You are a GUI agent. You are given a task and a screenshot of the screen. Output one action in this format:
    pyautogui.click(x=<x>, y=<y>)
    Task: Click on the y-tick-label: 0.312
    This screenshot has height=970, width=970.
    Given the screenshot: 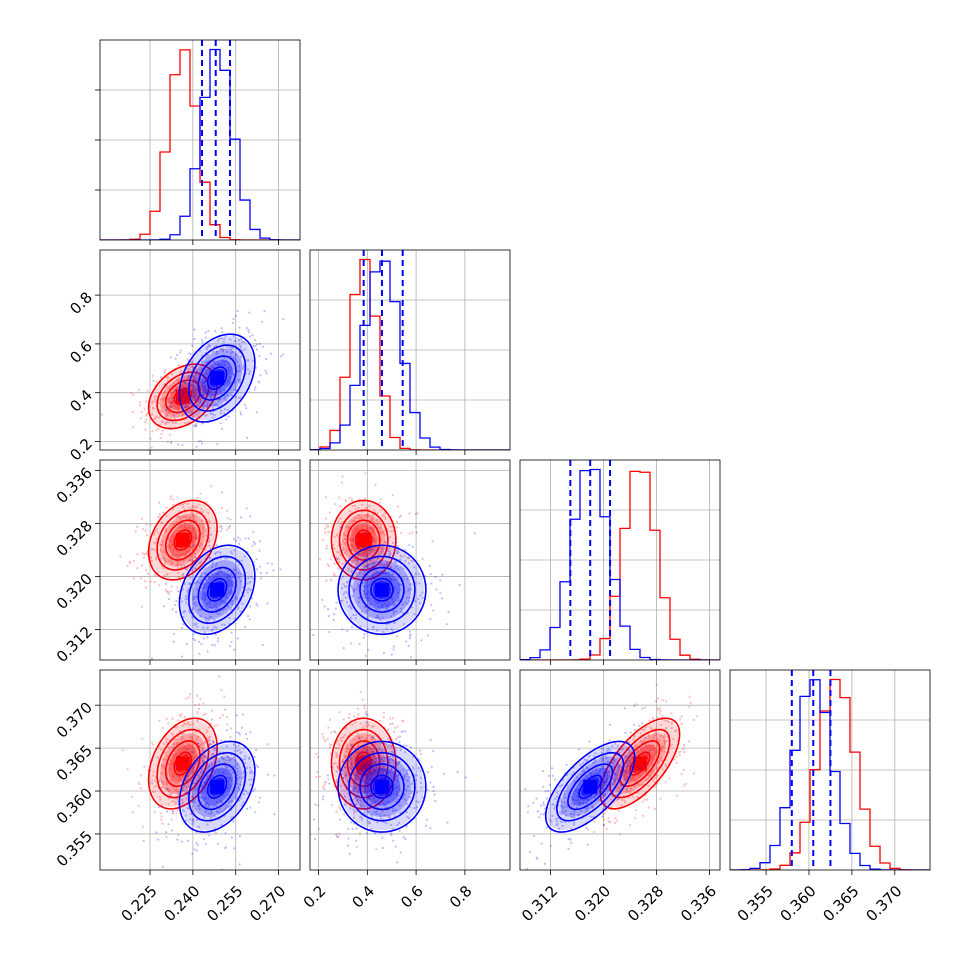 What is the action you would take?
    pyautogui.click(x=74, y=644)
    